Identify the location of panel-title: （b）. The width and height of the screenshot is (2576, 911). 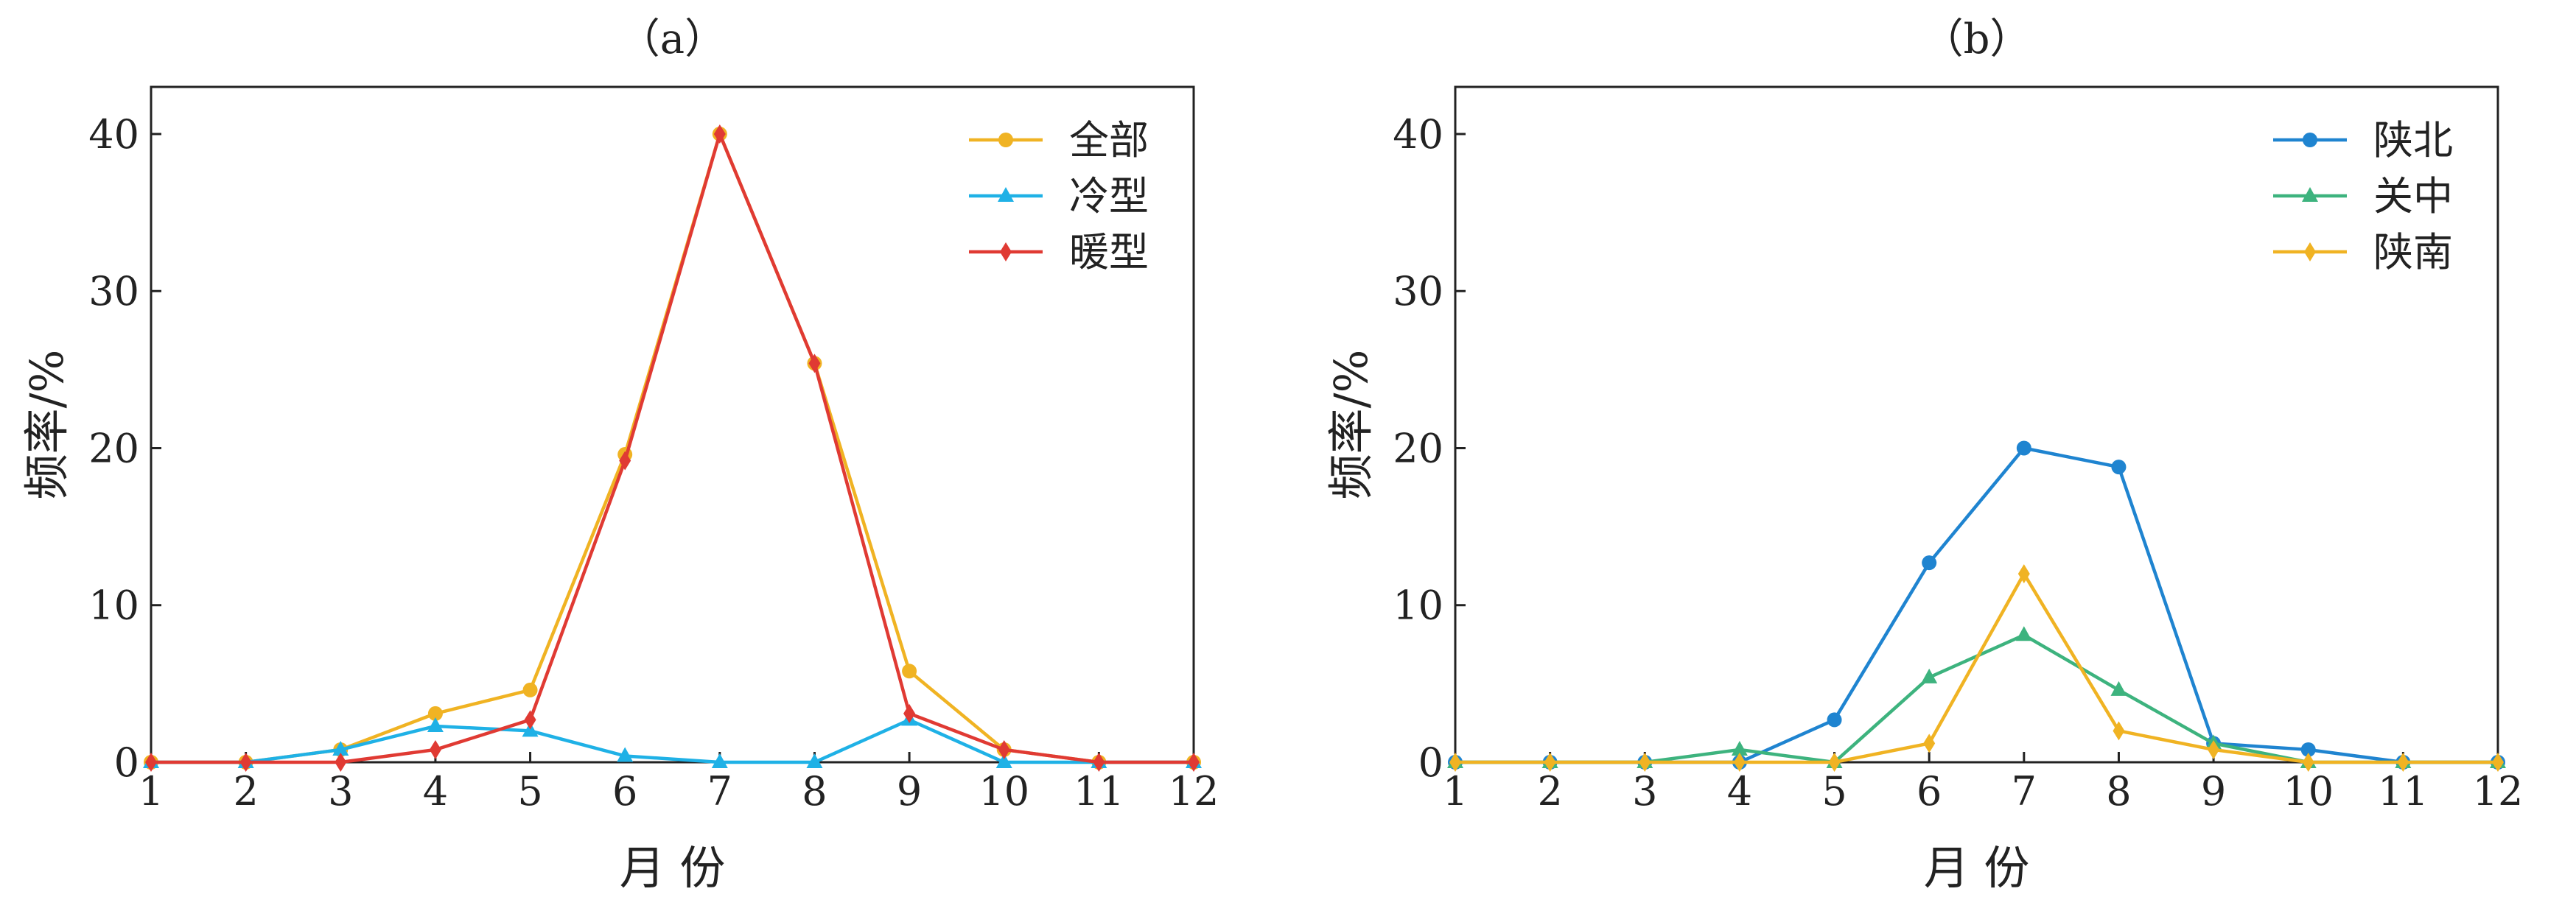
(1976, 39).